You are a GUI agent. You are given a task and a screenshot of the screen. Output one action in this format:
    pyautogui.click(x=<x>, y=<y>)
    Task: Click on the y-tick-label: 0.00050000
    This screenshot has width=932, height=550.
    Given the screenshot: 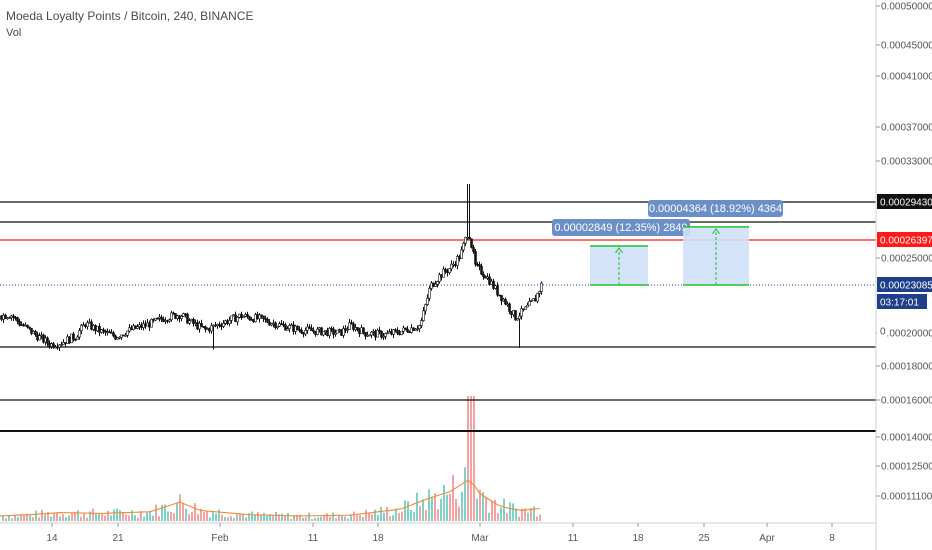 What is the action you would take?
    pyautogui.click(x=906, y=7)
    